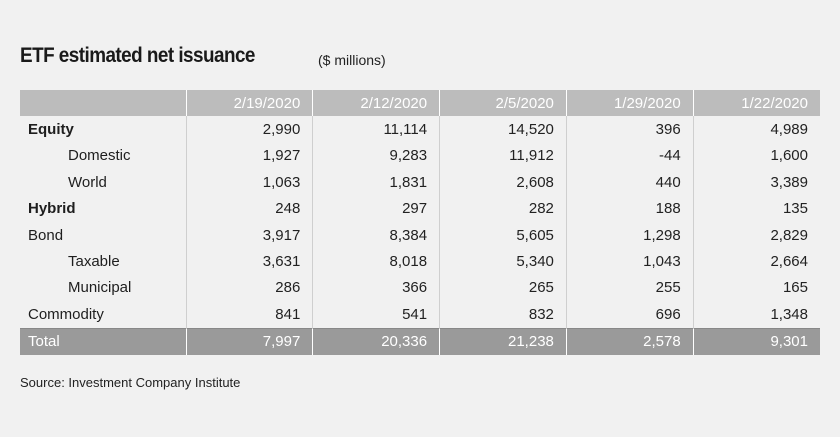 This screenshot has height=437, width=840. I want to click on table-cell: 1,831, so click(376, 182).